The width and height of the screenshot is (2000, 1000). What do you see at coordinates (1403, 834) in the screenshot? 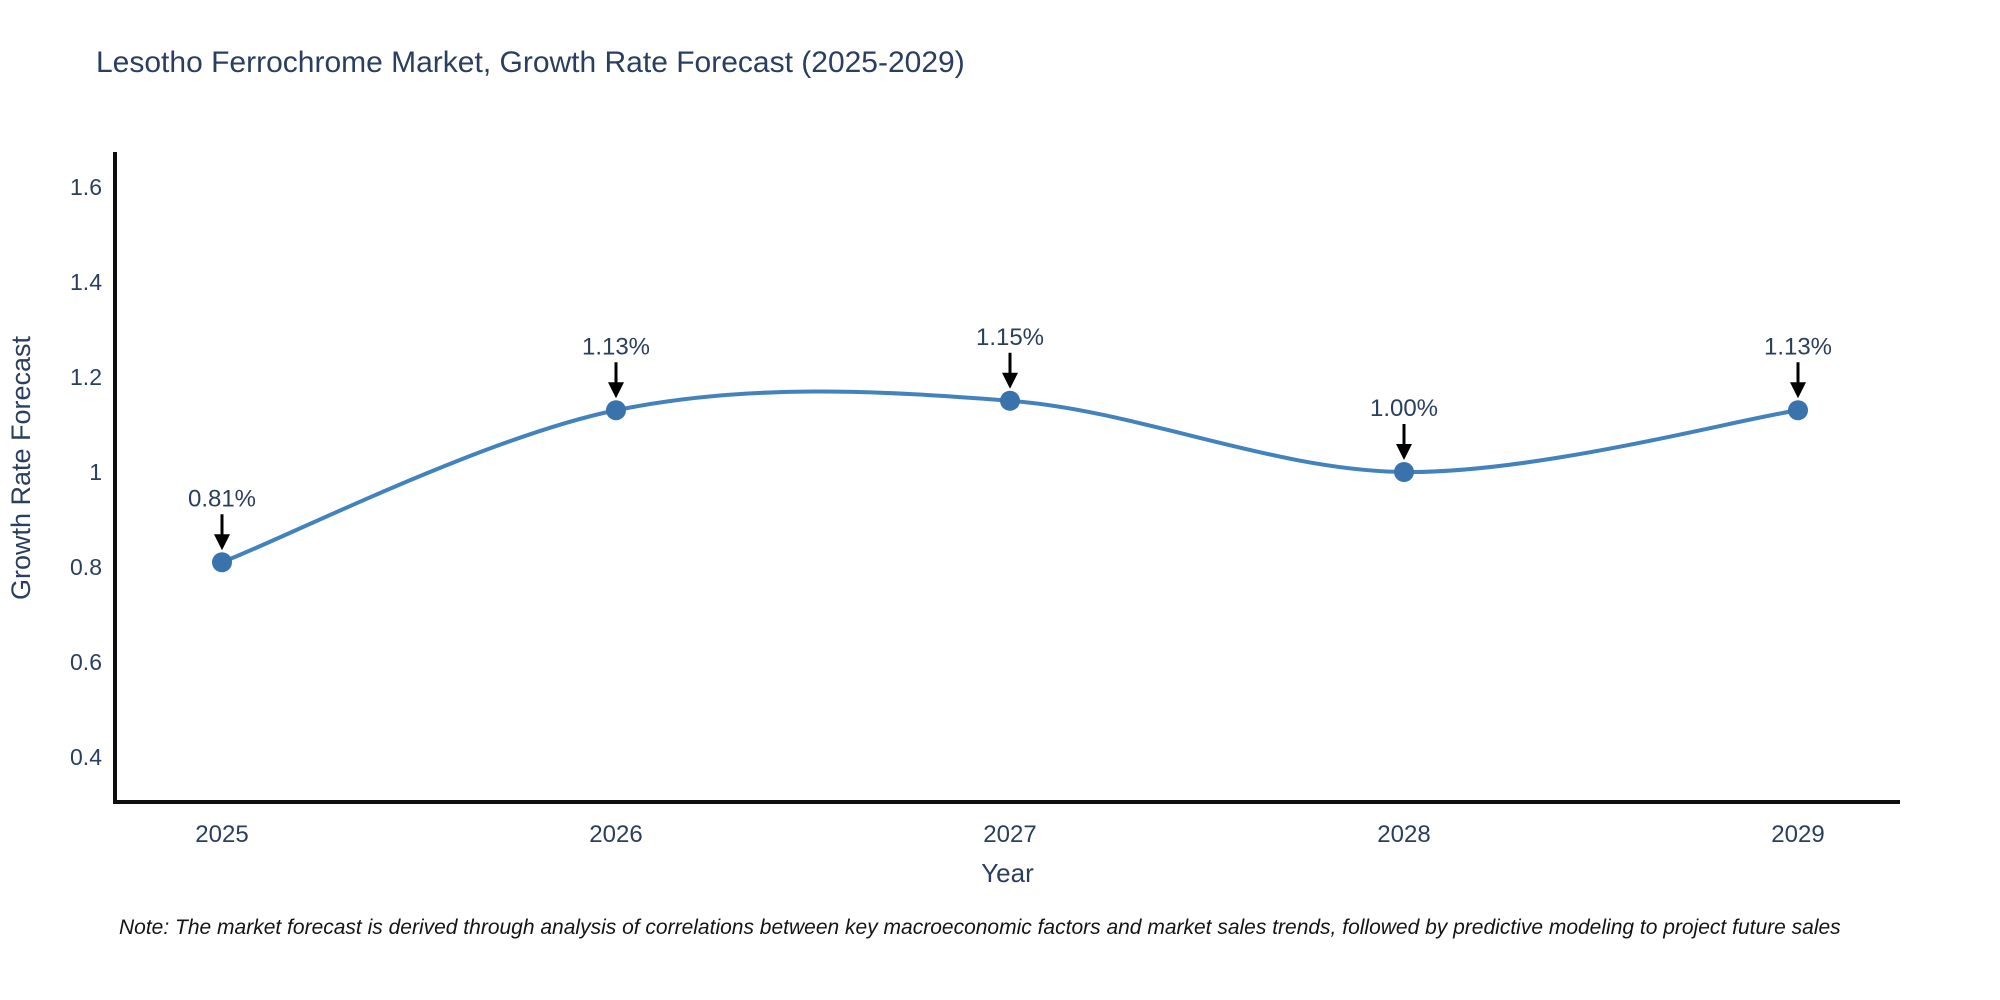
I see `x-tick-label: 2028` at bounding box center [1403, 834].